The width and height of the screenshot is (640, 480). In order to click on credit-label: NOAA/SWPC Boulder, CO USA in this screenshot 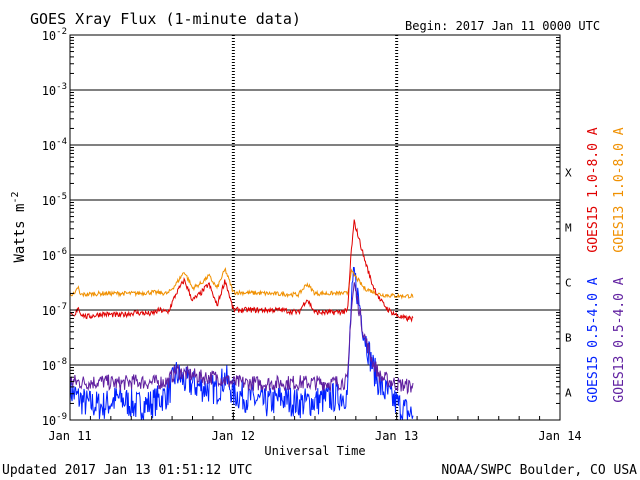, I will do `click(539, 470)`.